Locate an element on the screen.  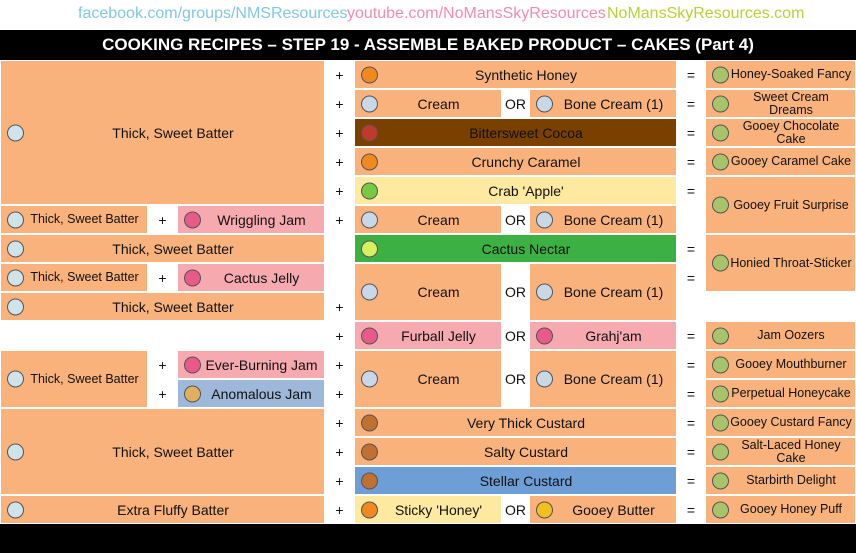
cell: Honey-Soaked Fancy is located at coordinates (780, 74).